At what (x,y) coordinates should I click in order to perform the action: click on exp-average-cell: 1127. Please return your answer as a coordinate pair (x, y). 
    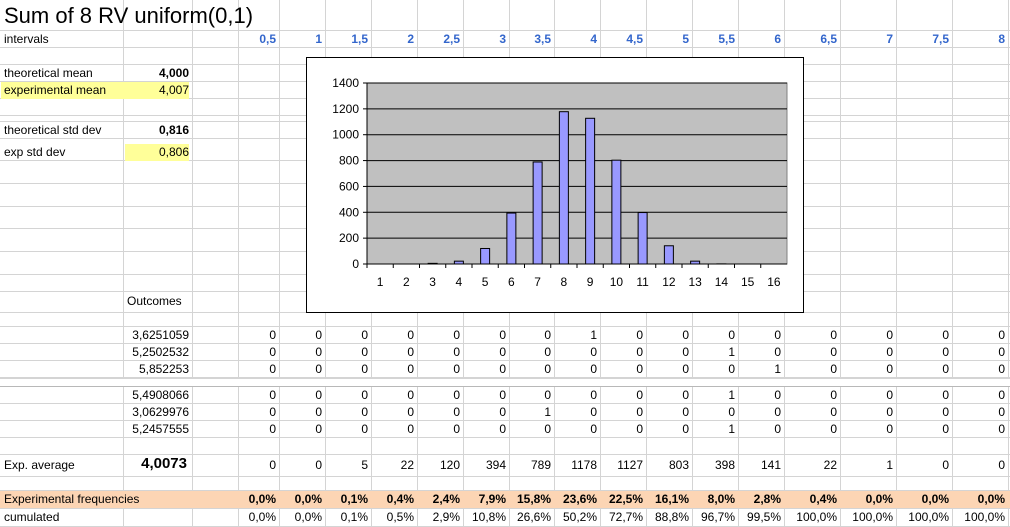
    Looking at the image, I should click on (630, 465).